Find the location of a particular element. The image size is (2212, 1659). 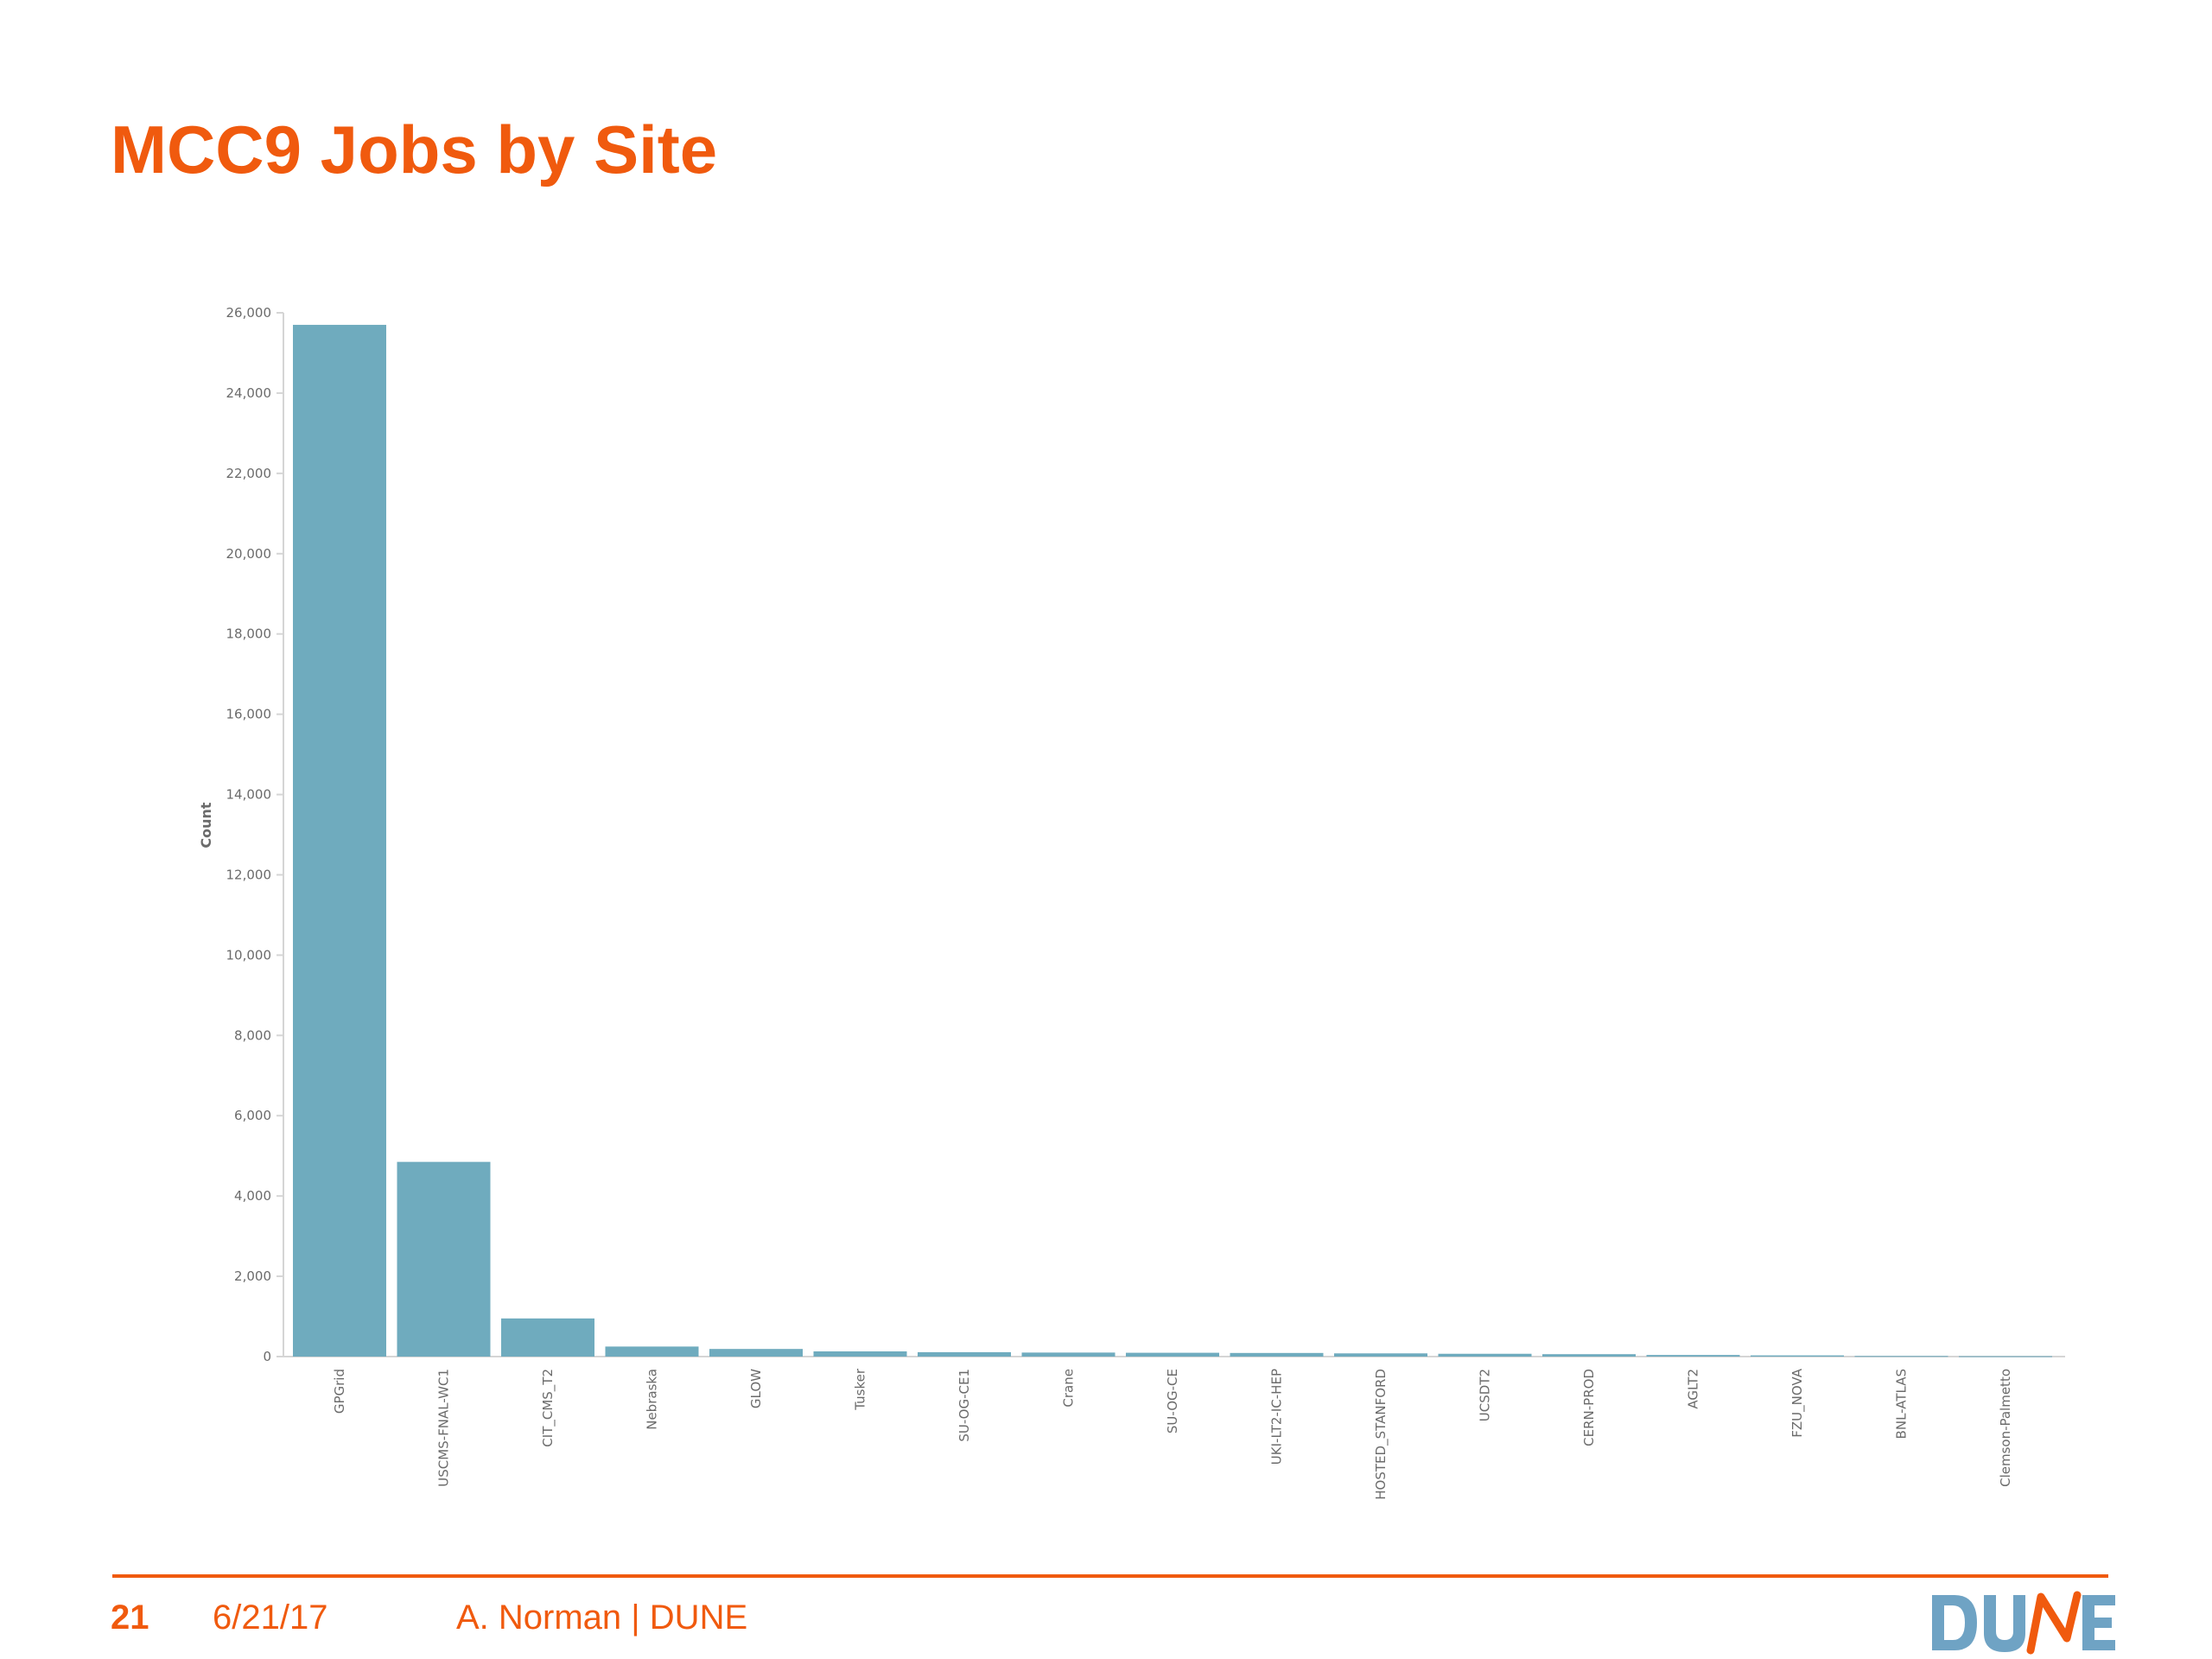

dune-logo is located at coordinates (2024, 1623).